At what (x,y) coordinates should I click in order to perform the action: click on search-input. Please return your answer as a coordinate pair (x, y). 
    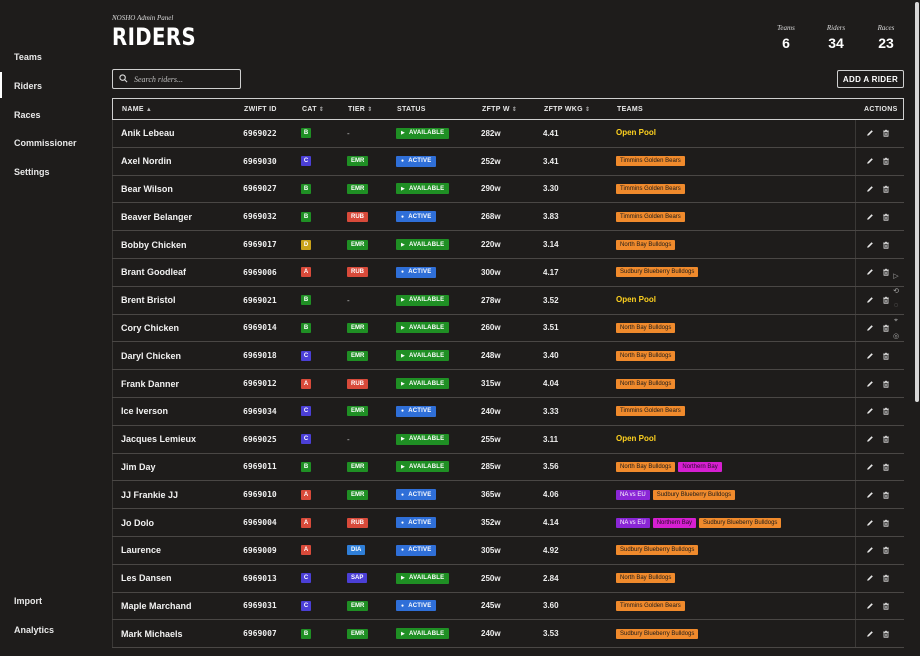
    Looking at the image, I should click on (184, 79).